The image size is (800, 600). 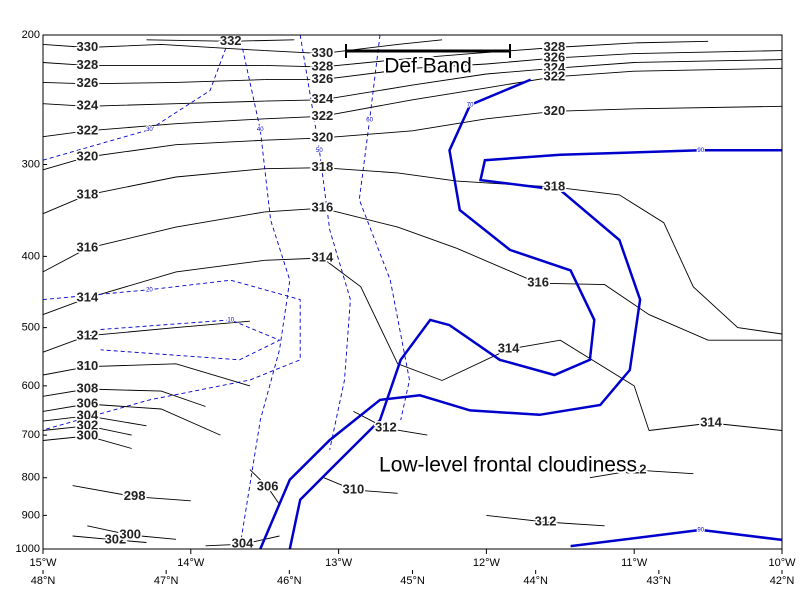 I want to click on y-tick-label: 300, so click(x=31, y=164).